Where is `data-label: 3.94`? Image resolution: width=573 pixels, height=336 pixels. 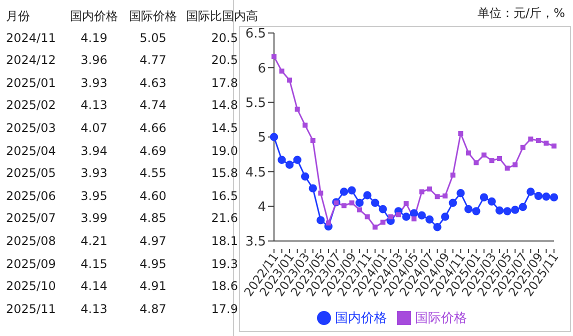 data-label: 3.94 is located at coordinates (94, 152).